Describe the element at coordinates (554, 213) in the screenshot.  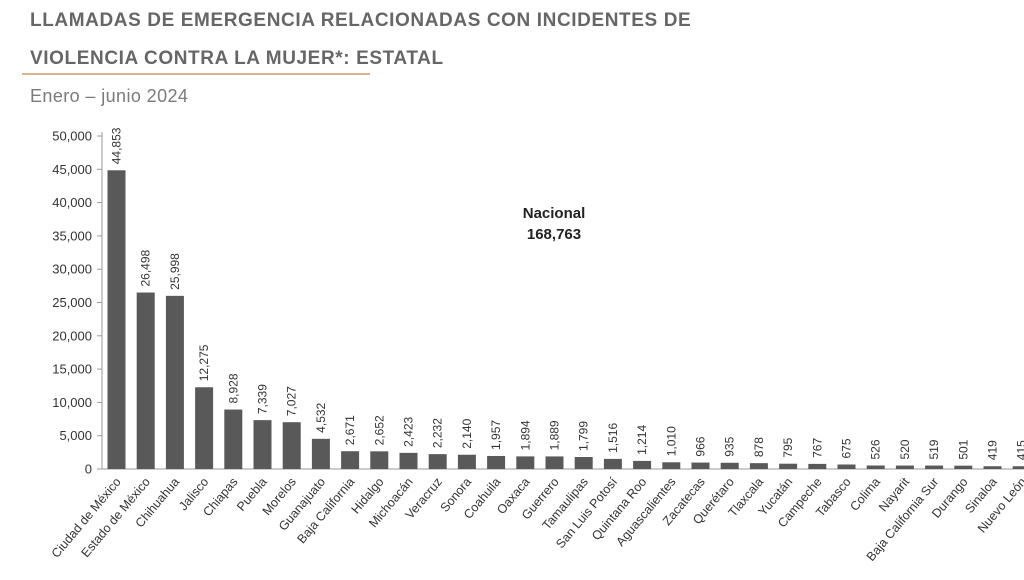
I see `national-total-label: Nacional` at that location.